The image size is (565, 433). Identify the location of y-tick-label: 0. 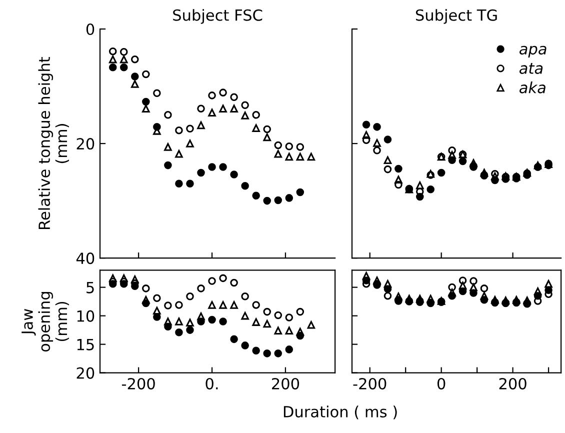
(90, 29).